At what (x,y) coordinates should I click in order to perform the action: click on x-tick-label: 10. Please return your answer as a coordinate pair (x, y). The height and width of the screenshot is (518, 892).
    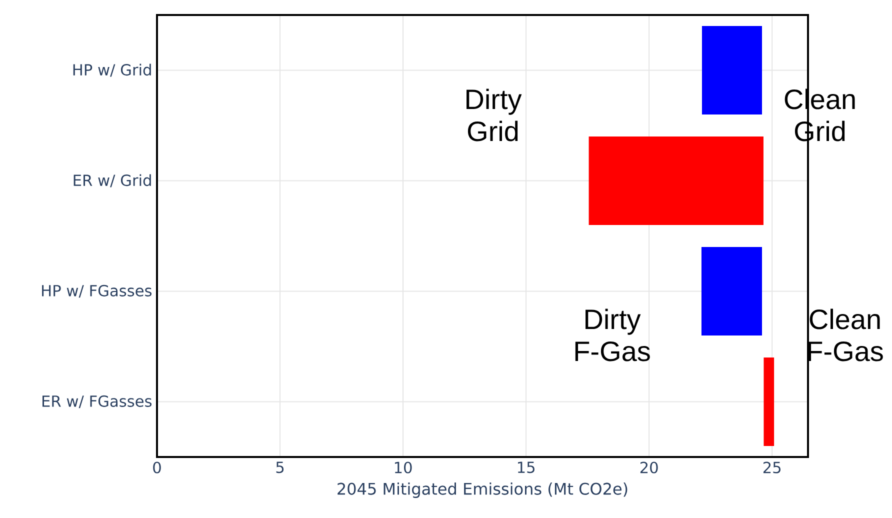
    Looking at the image, I should click on (403, 468).